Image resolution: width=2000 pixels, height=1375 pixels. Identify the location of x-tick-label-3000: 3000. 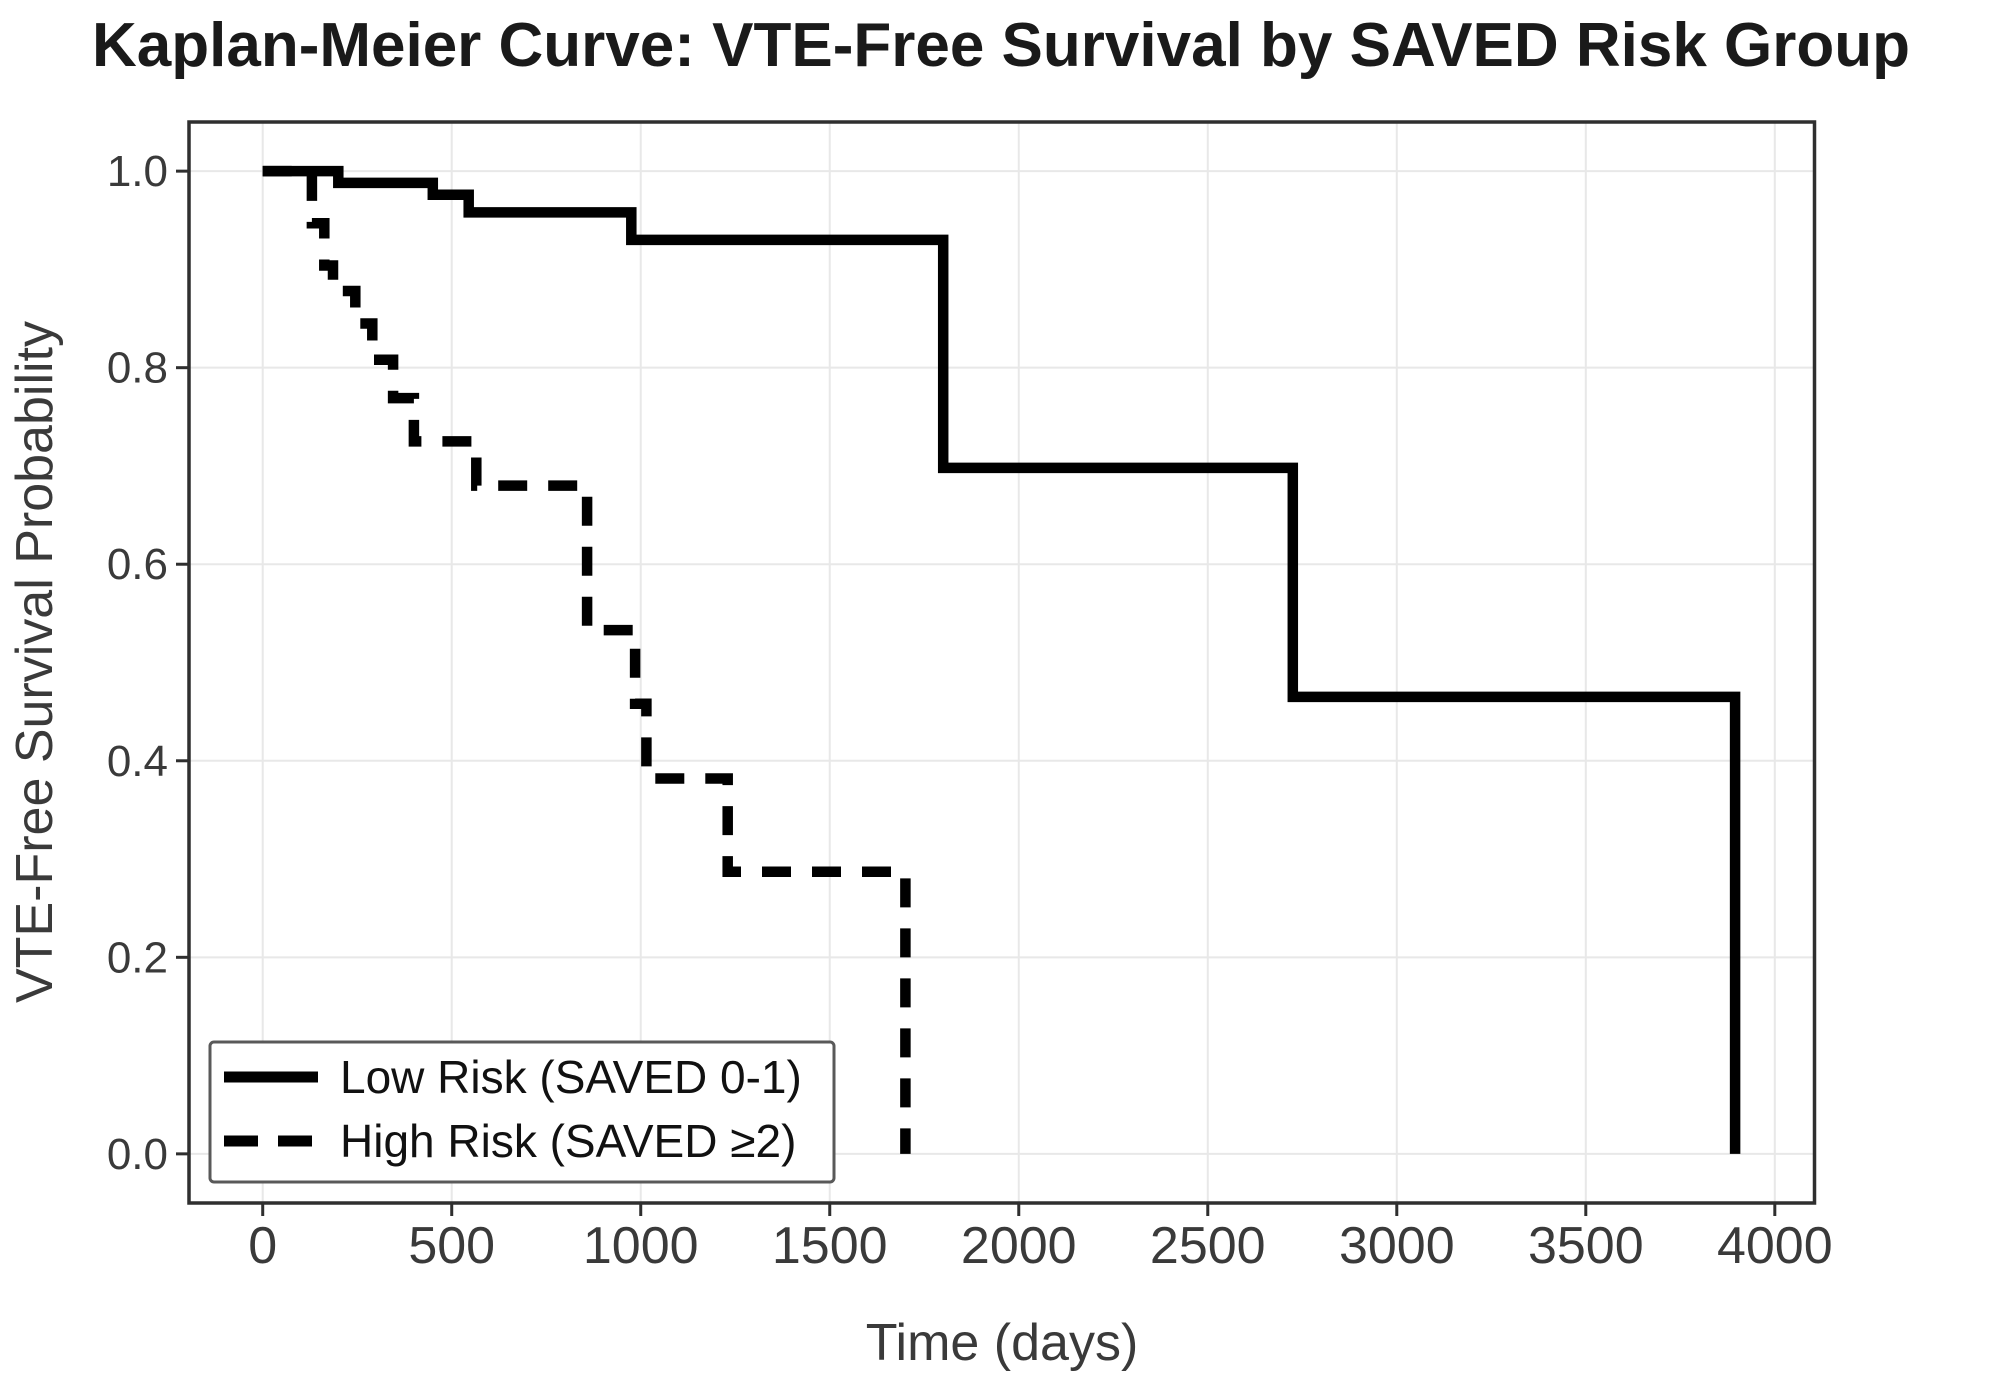
(1397, 1246).